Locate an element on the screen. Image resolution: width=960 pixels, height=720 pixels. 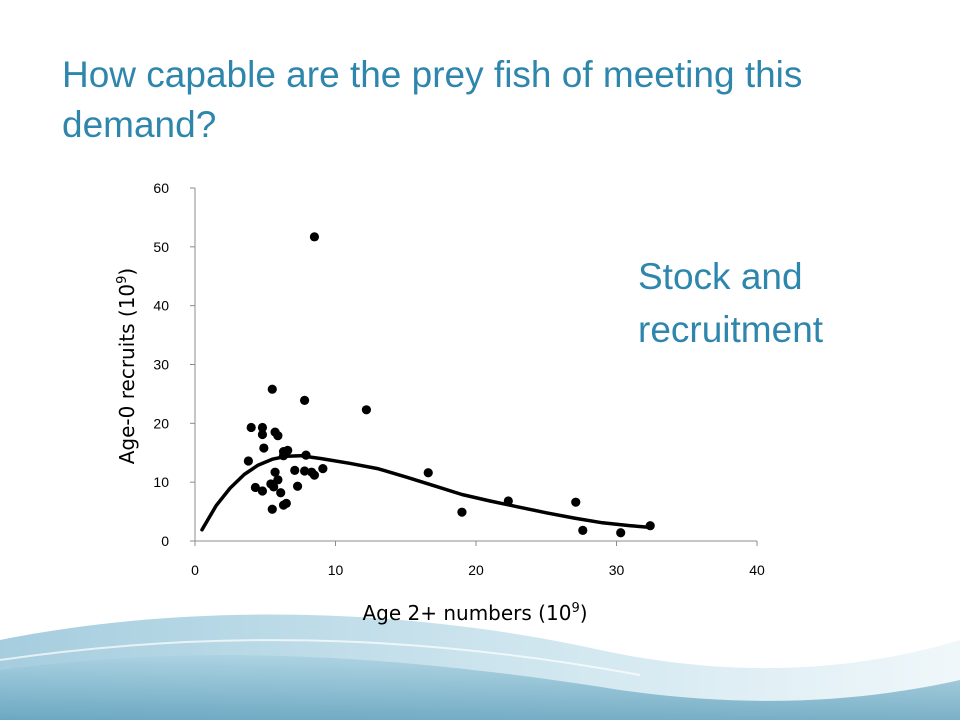
y-tick-label: 30 is located at coordinates (161, 365).